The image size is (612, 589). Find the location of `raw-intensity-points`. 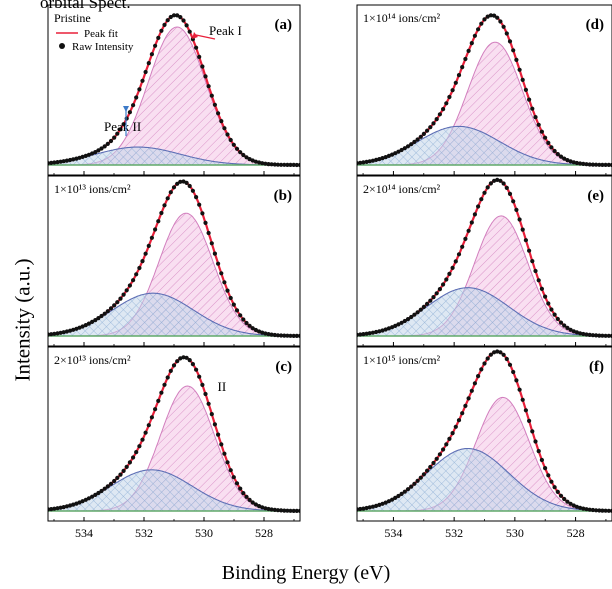

raw-intensity-points is located at coordinates (174, 90).